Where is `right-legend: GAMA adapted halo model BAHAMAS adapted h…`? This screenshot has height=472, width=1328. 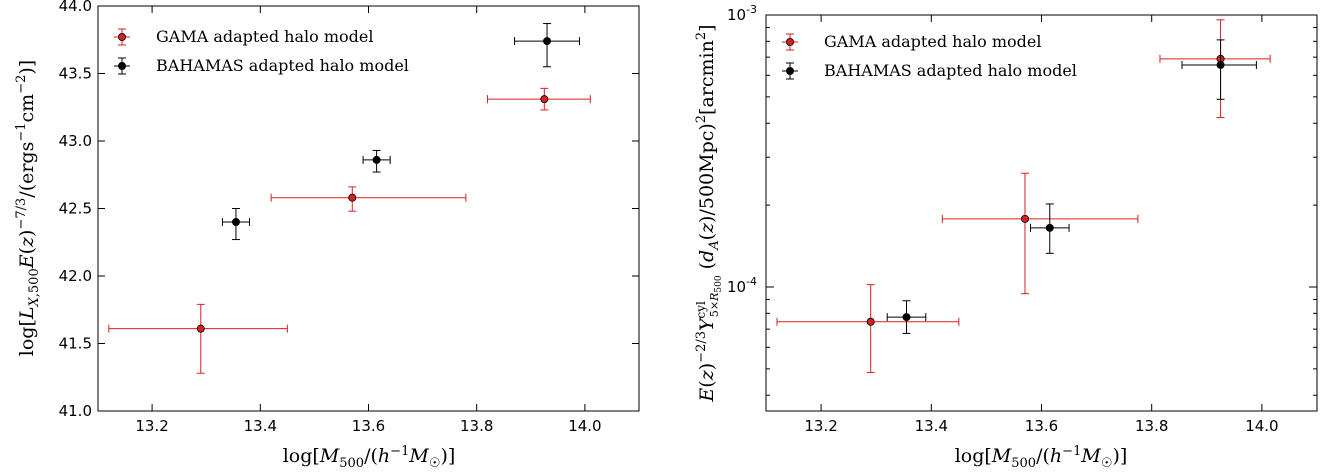 right-legend: GAMA adapted halo model BAHAMAS adapted h… is located at coordinates (929, 56).